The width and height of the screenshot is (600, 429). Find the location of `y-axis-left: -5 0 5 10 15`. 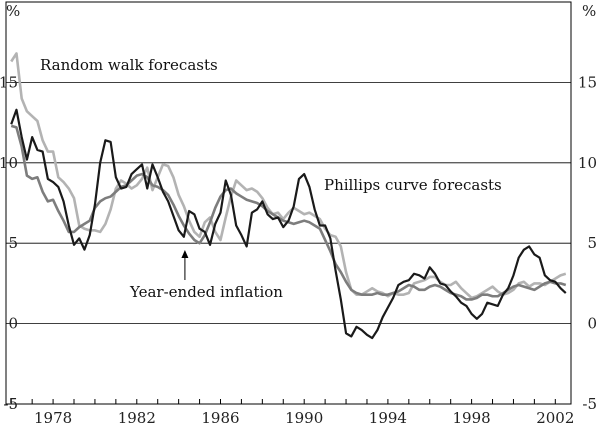

y-axis-left: -5 0 5 10 15 is located at coordinates (9, 243).